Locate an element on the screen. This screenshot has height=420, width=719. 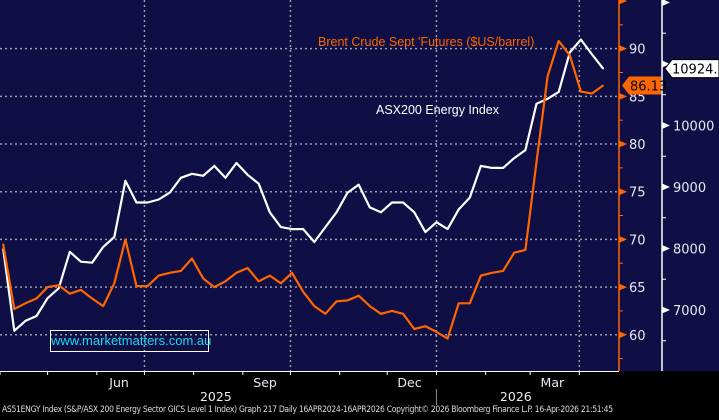
brent-last-value-badge is located at coordinates (641, 85).